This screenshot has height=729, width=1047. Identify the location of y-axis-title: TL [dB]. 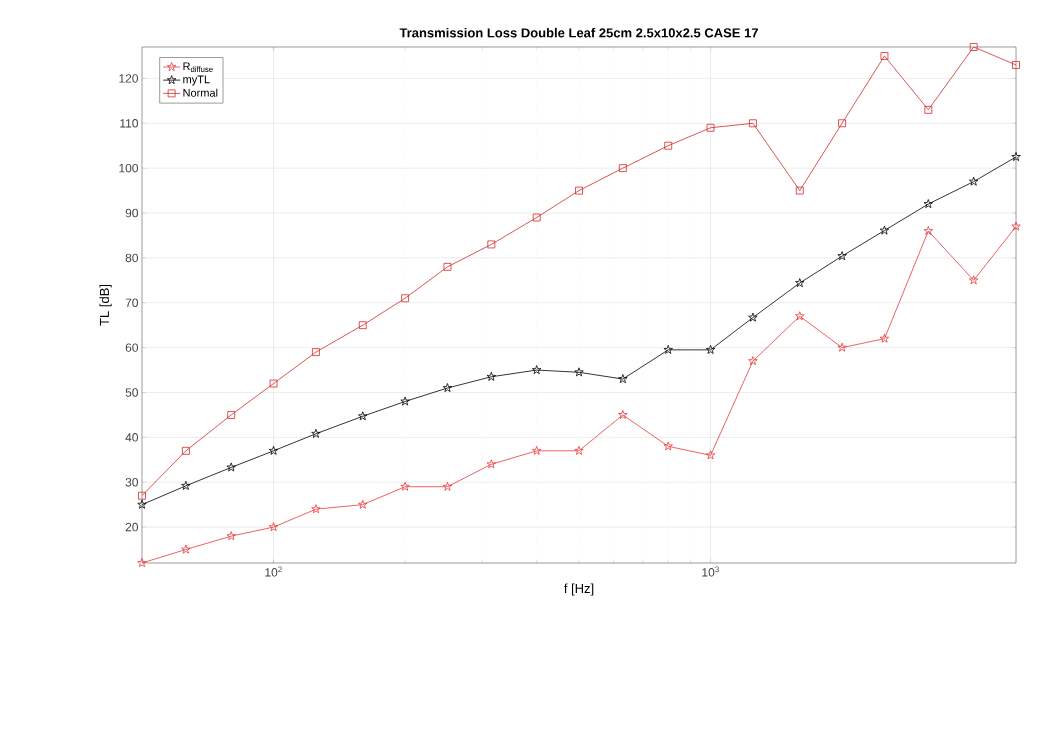
(105, 305).